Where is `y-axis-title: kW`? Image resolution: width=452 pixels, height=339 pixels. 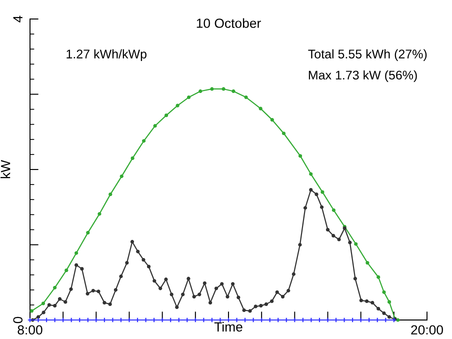
y-axis-title: kW is located at coordinates (5, 169).